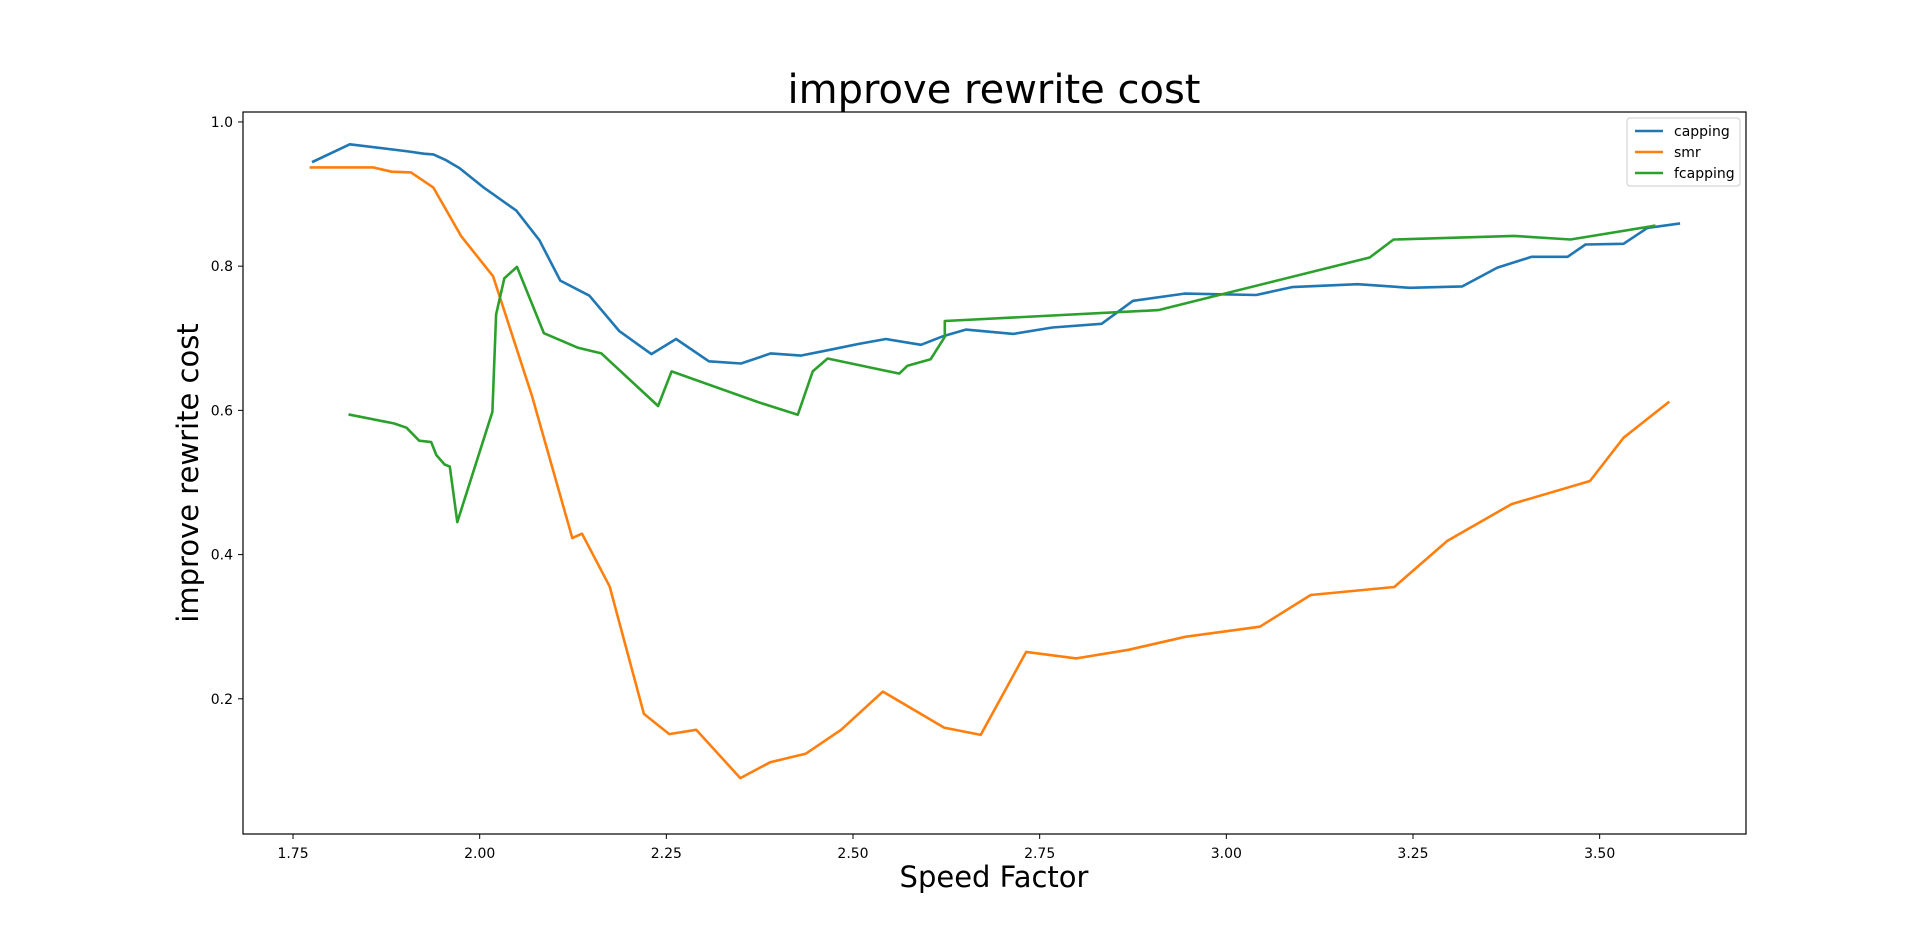  Describe the element at coordinates (1412, 854) in the screenshot. I see `x-tick-label: 3.25` at that location.